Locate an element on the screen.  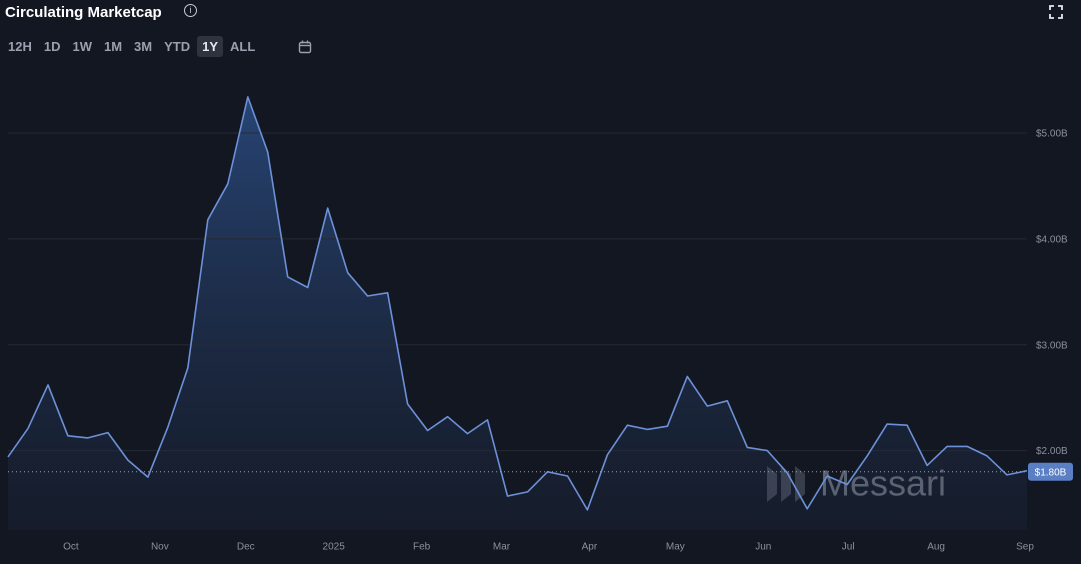
y-tick-label: $5.00B is located at coordinates (1052, 134).